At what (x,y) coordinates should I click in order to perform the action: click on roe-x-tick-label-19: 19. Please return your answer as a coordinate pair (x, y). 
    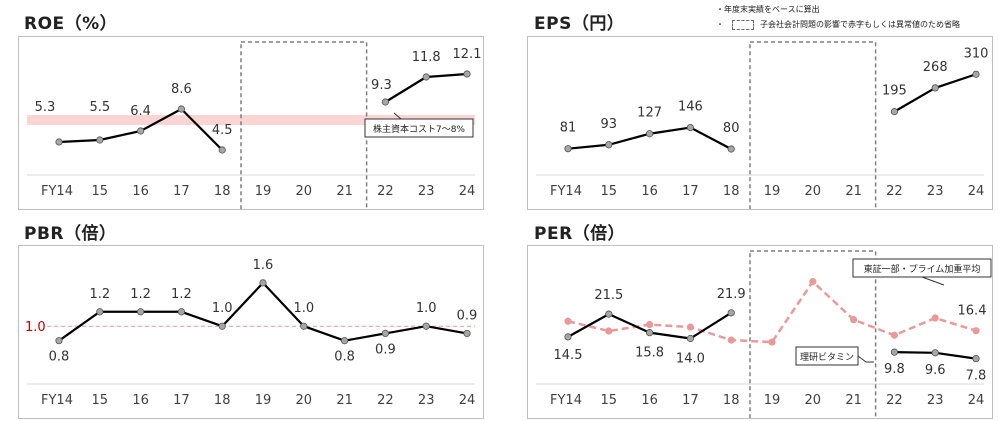
    Looking at the image, I should click on (263, 191).